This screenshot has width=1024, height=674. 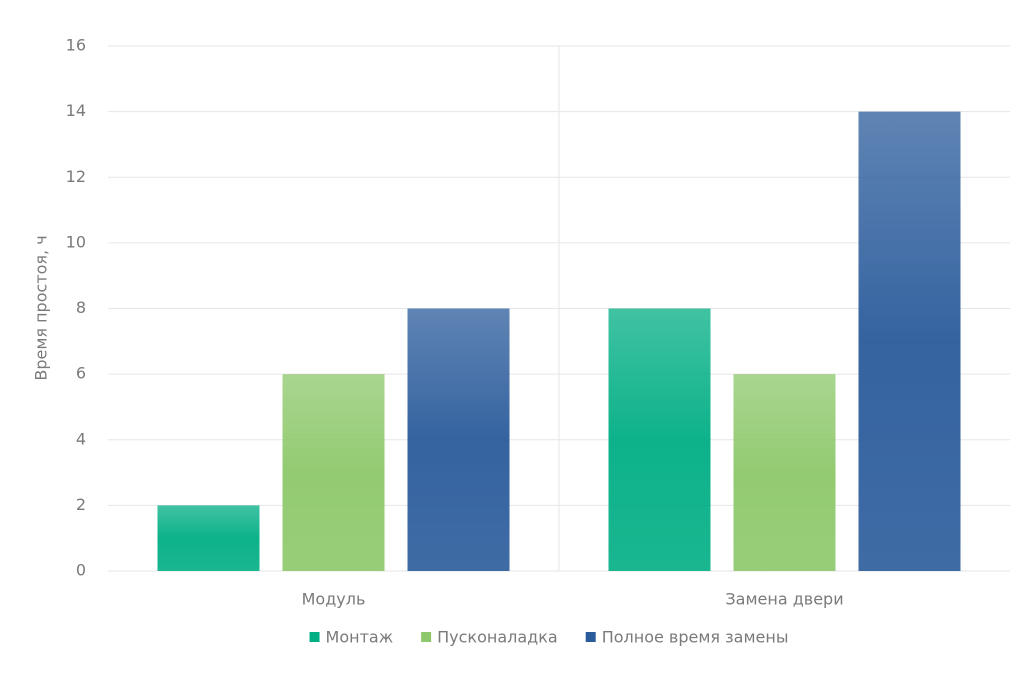 What do you see at coordinates (784, 599) in the screenshot?
I see `x-tick-label: Замена двери` at bounding box center [784, 599].